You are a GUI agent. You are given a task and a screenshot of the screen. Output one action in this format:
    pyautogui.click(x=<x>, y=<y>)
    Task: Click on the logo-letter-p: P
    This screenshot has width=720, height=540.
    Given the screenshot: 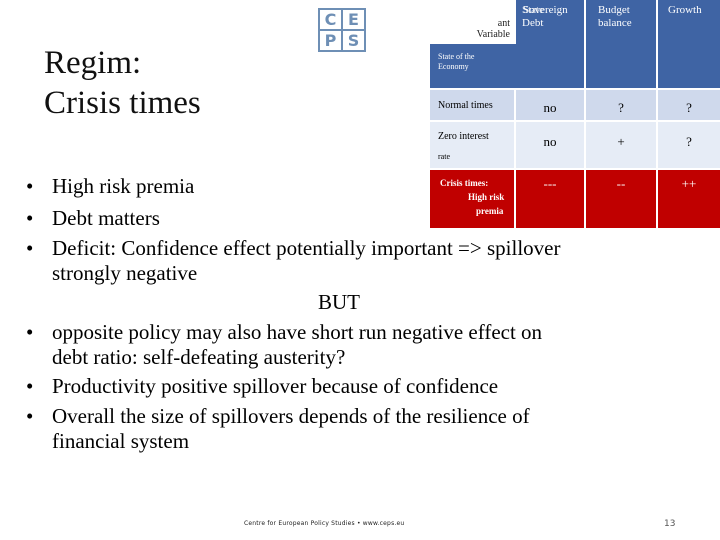 What is the action you would take?
    pyautogui.click(x=330, y=40)
    